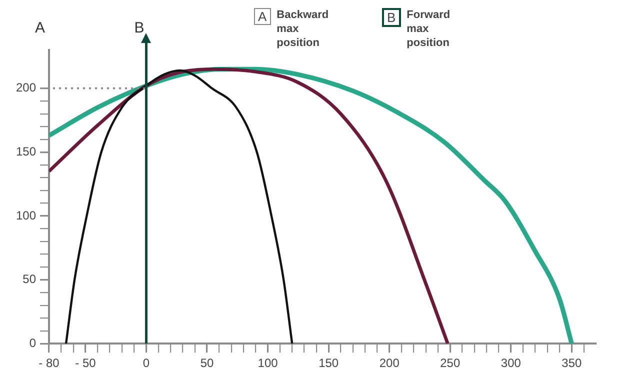  What do you see at coordinates (32, 343) in the screenshot?
I see `y-tick-label: 0` at bounding box center [32, 343].